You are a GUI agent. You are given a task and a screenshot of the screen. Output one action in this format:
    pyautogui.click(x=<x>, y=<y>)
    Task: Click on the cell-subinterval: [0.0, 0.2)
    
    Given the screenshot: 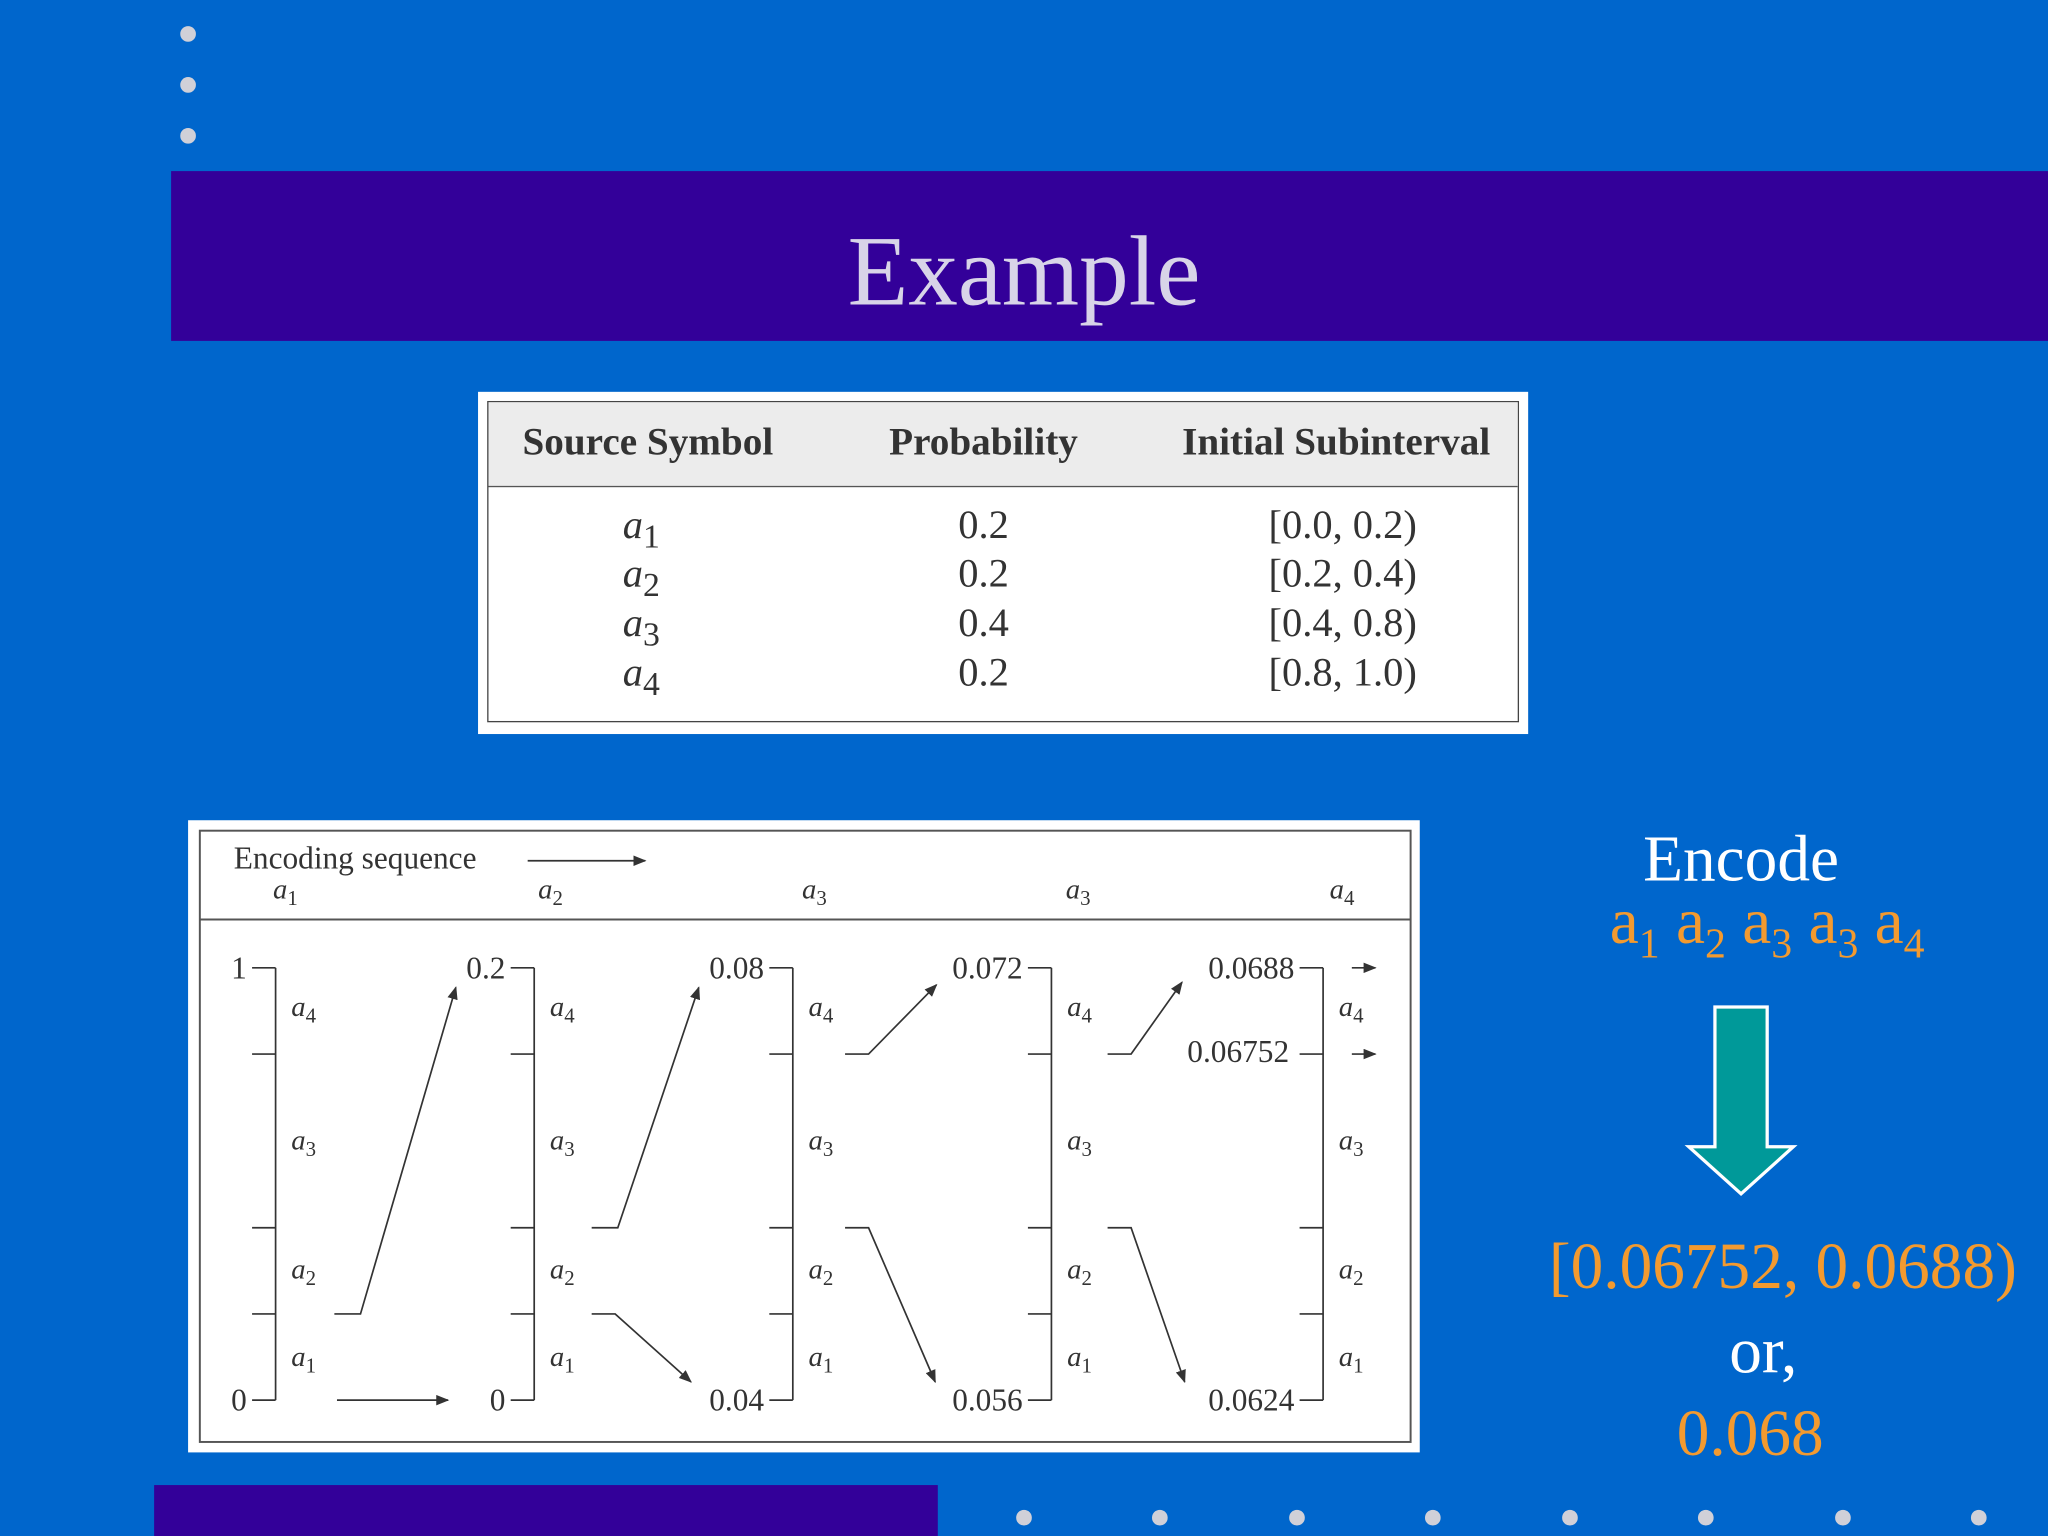 What is the action you would take?
    pyautogui.click(x=1342, y=524)
    